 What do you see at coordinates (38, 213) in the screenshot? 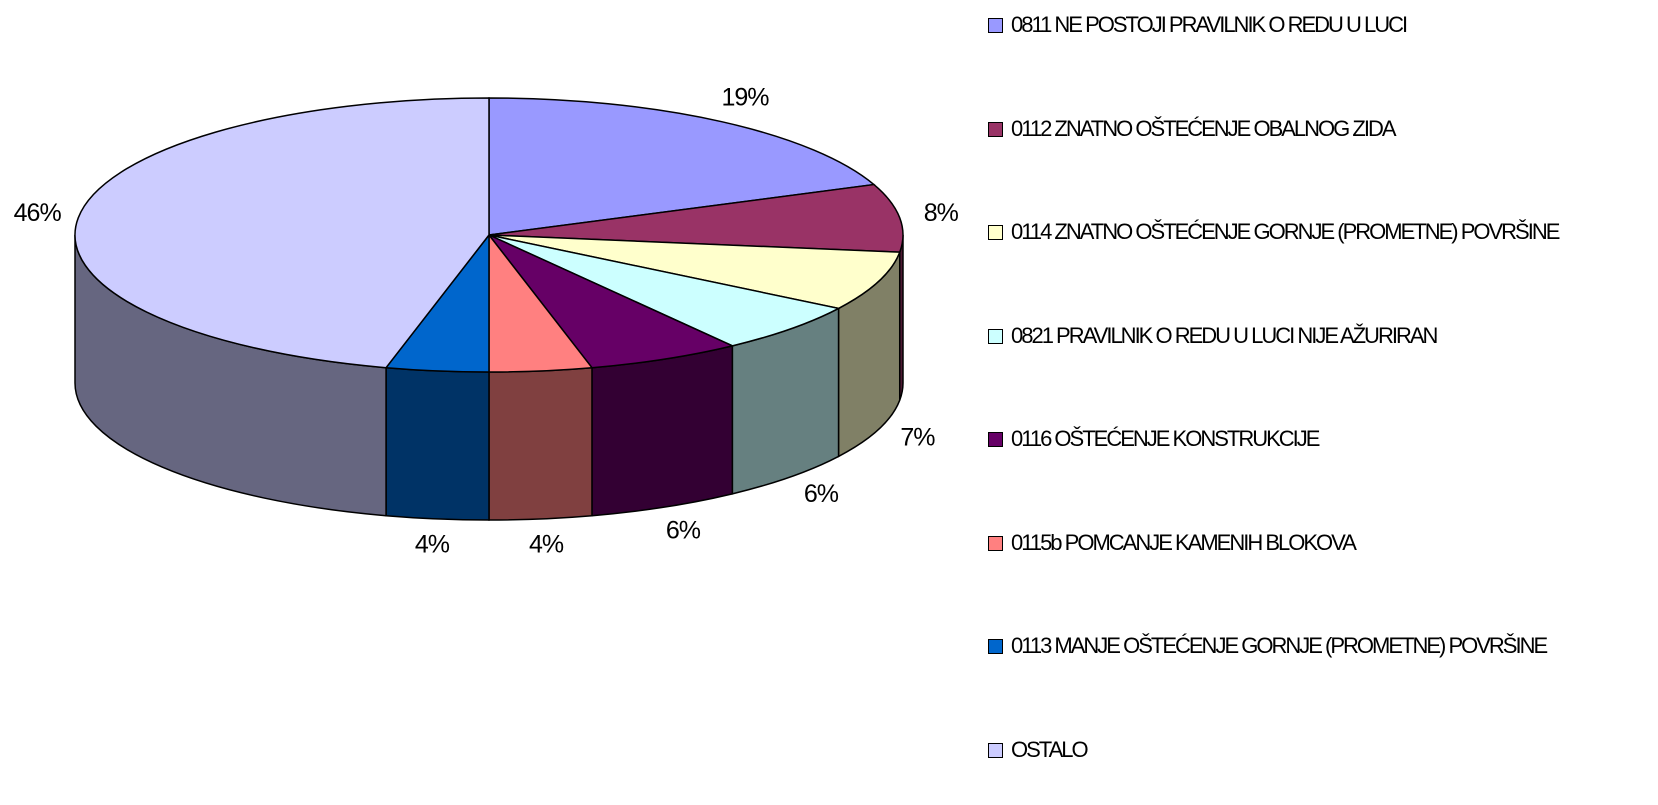
I see `data-label: 46%` at bounding box center [38, 213].